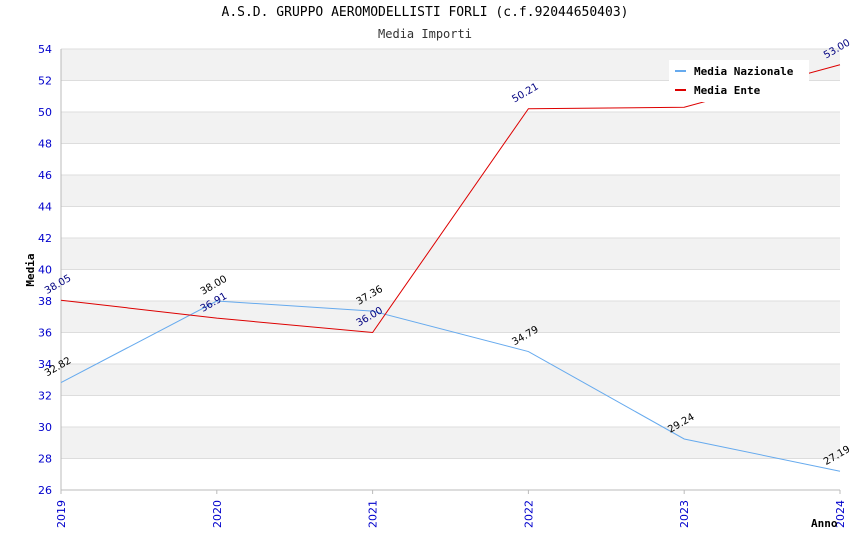  What do you see at coordinates (45, 301) in the screenshot?
I see `y-tick-label: 38` at bounding box center [45, 301].